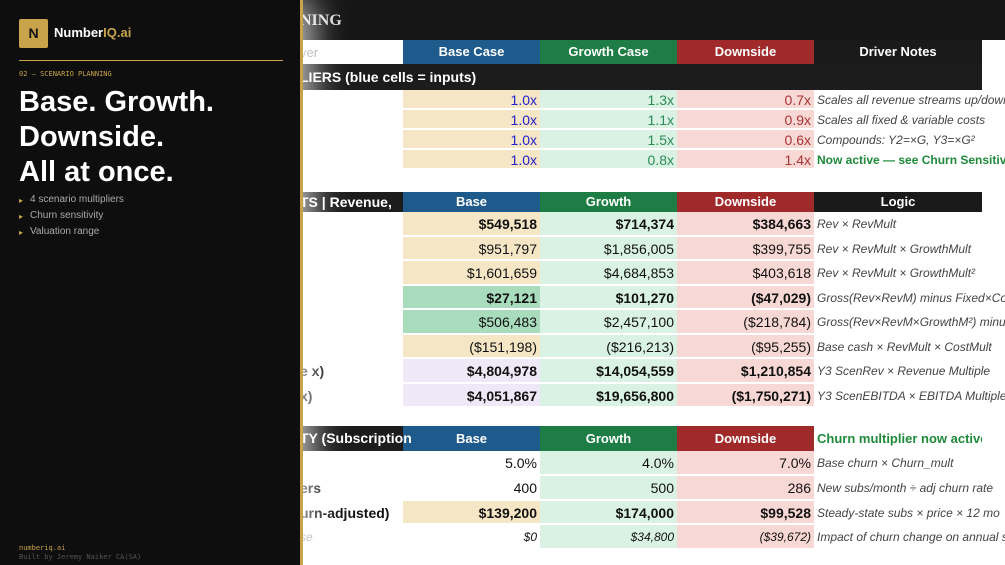 The image size is (1005, 565). Describe the element at coordinates (388, 77) in the screenshot. I see `section-title: LIERS (blue cells = inputs)` at that location.